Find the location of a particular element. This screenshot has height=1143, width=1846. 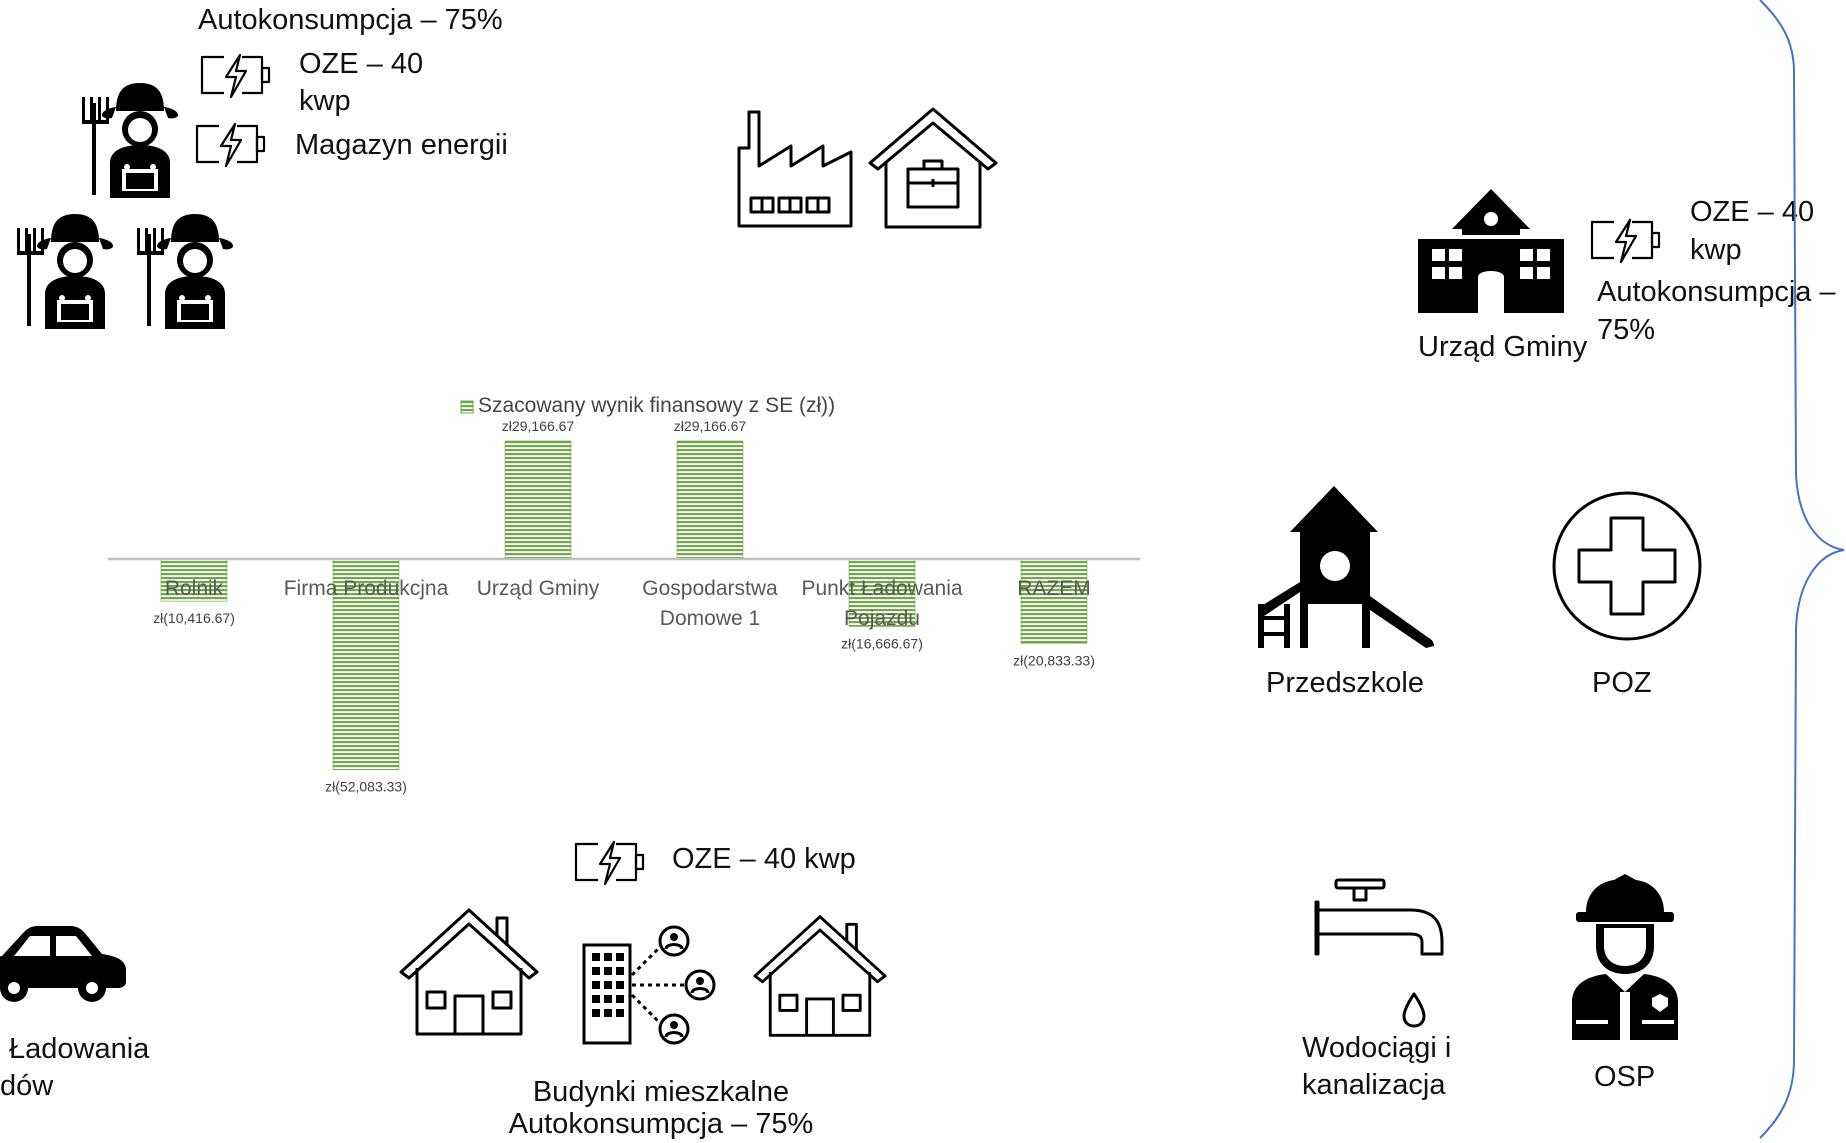

brace-icon is located at coordinates (1802, 569).